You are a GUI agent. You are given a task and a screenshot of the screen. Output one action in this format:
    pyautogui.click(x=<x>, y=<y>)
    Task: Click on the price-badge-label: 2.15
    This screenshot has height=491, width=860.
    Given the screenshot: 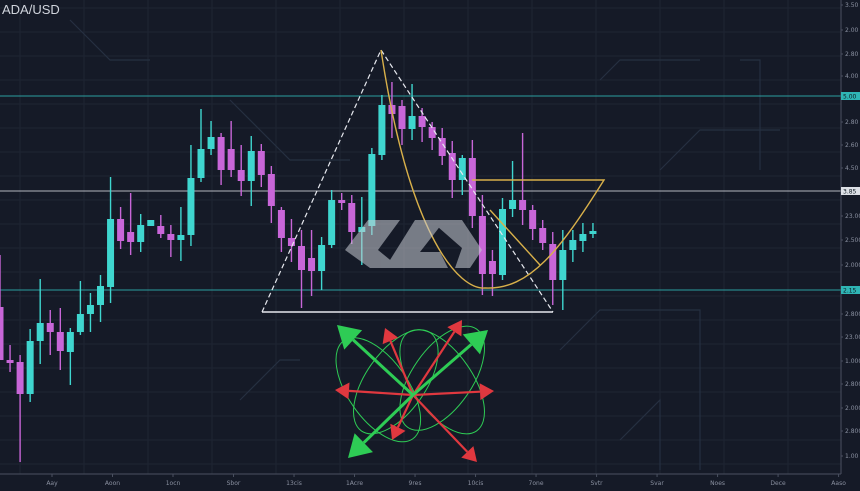 What is the action you would take?
    pyautogui.click(x=850, y=291)
    